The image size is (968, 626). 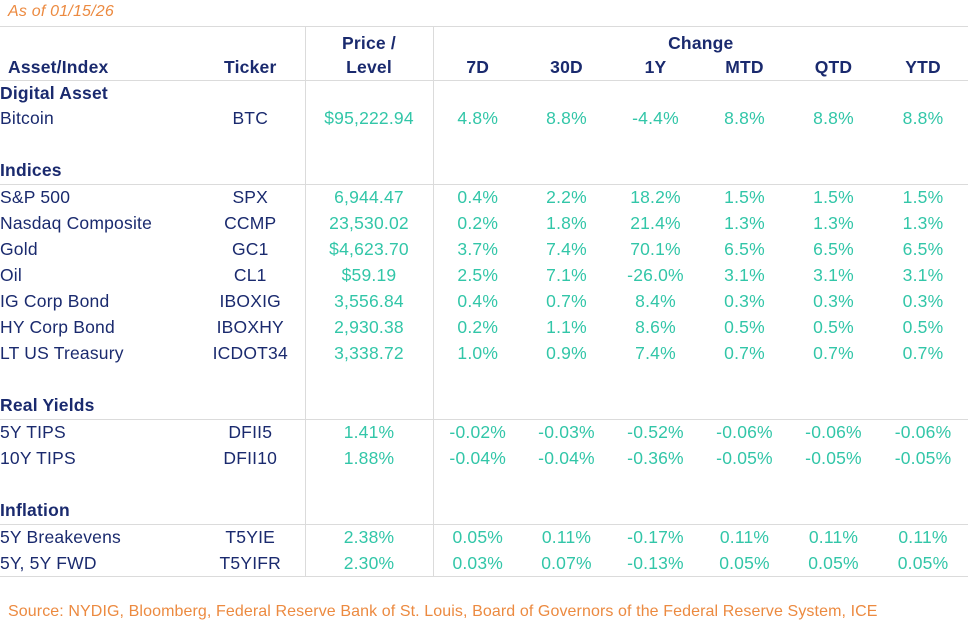 I want to click on change-qtd: 6.5%, so click(x=833, y=249).